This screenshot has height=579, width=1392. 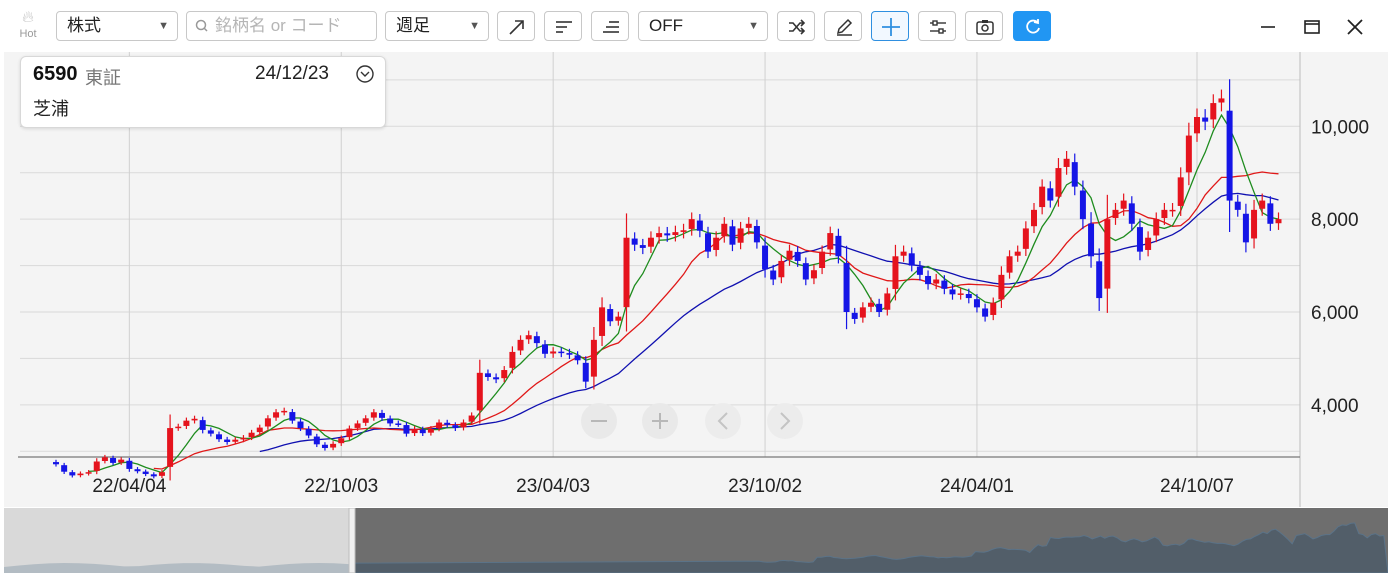 I want to click on security-type-select: 株式 ▼, so click(x=117, y=26).